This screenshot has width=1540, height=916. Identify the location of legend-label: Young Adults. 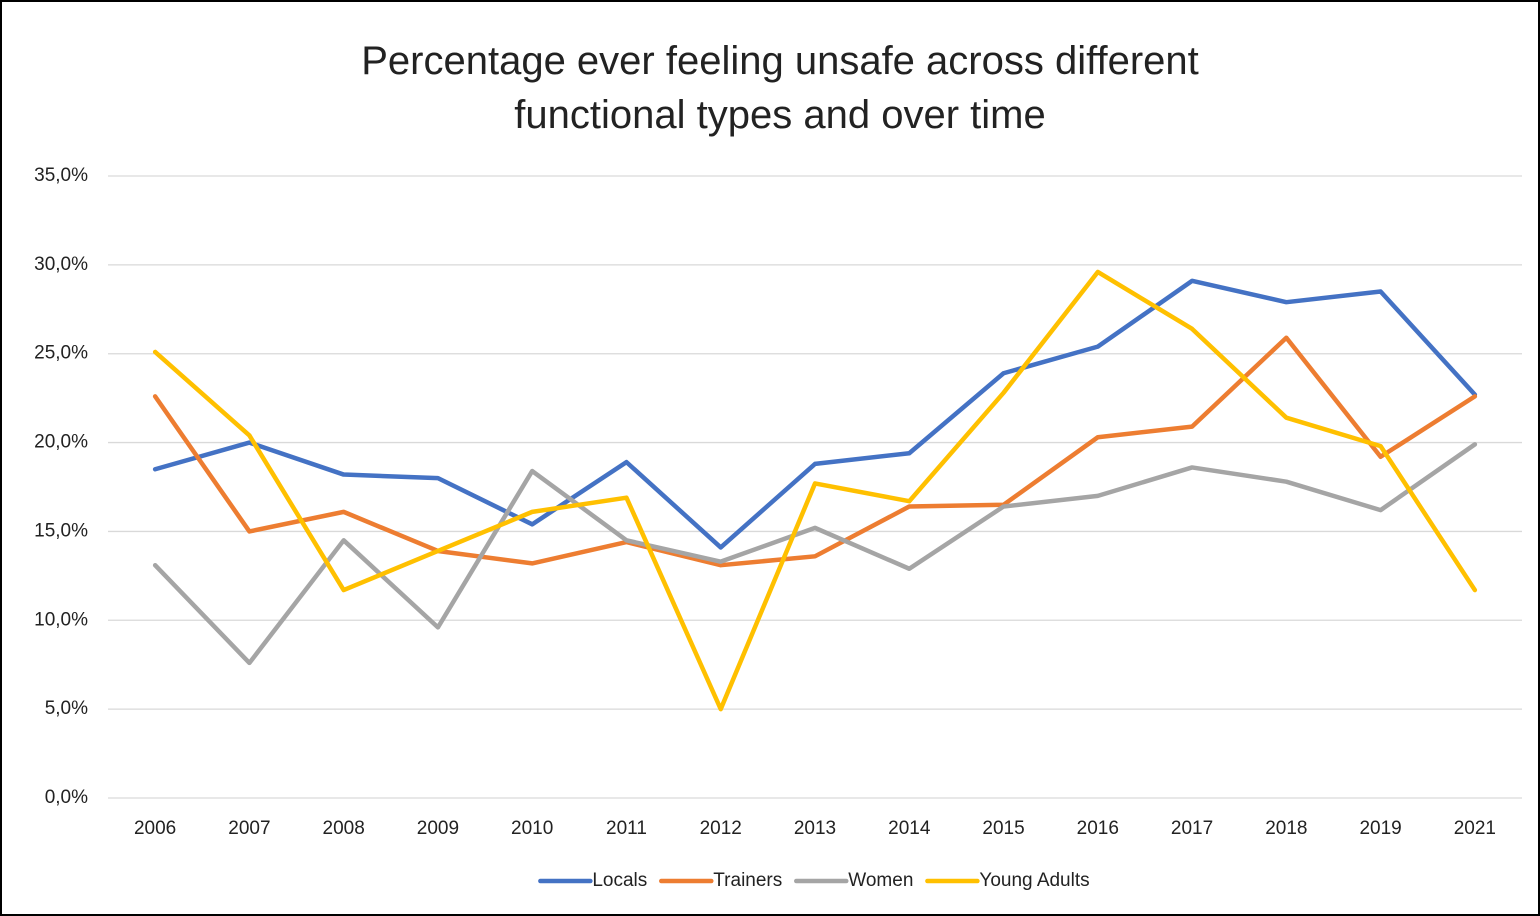
(1034, 880).